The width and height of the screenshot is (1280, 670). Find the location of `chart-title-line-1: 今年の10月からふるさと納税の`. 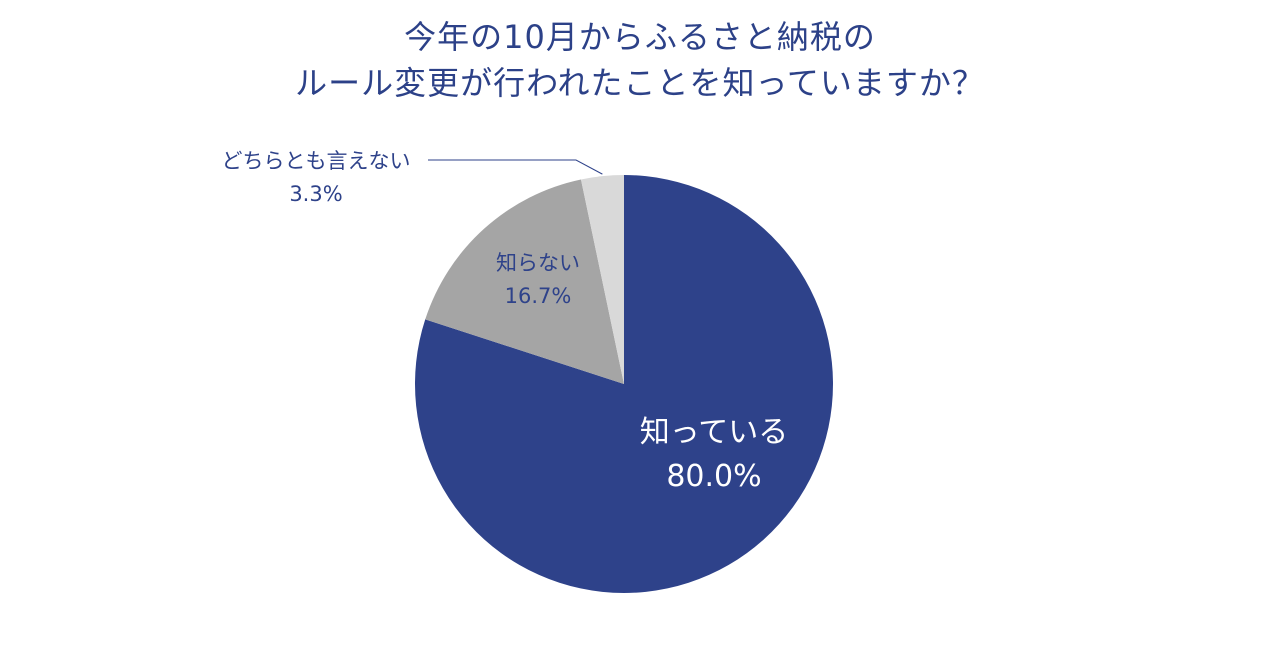

chart-title-line-1: 今年の10月からふるさと納税の is located at coordinates (640, 37).